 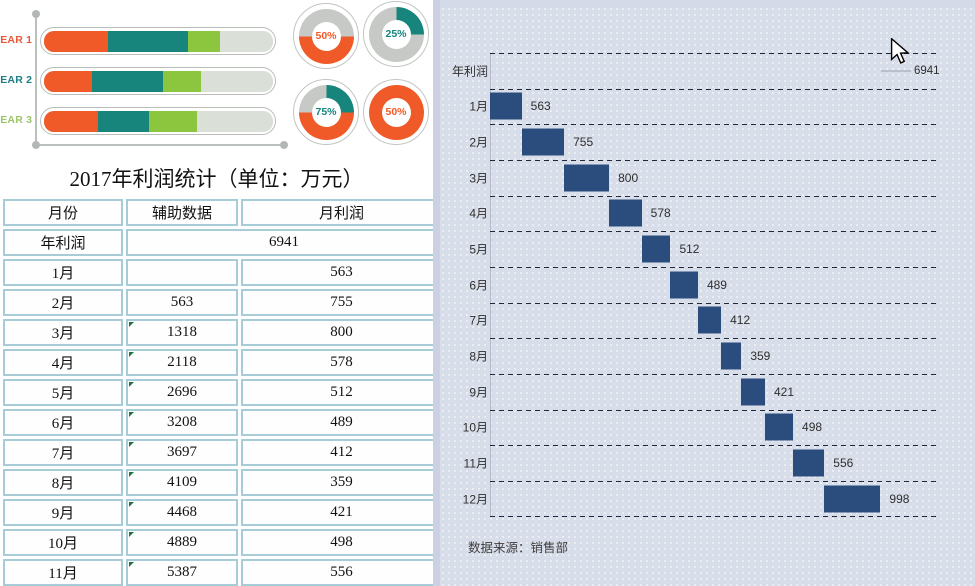 What do you see at coordinates (182, 452) in the screenshot?
I see `cell-aux: 3697` at bounding box center [182, 452].